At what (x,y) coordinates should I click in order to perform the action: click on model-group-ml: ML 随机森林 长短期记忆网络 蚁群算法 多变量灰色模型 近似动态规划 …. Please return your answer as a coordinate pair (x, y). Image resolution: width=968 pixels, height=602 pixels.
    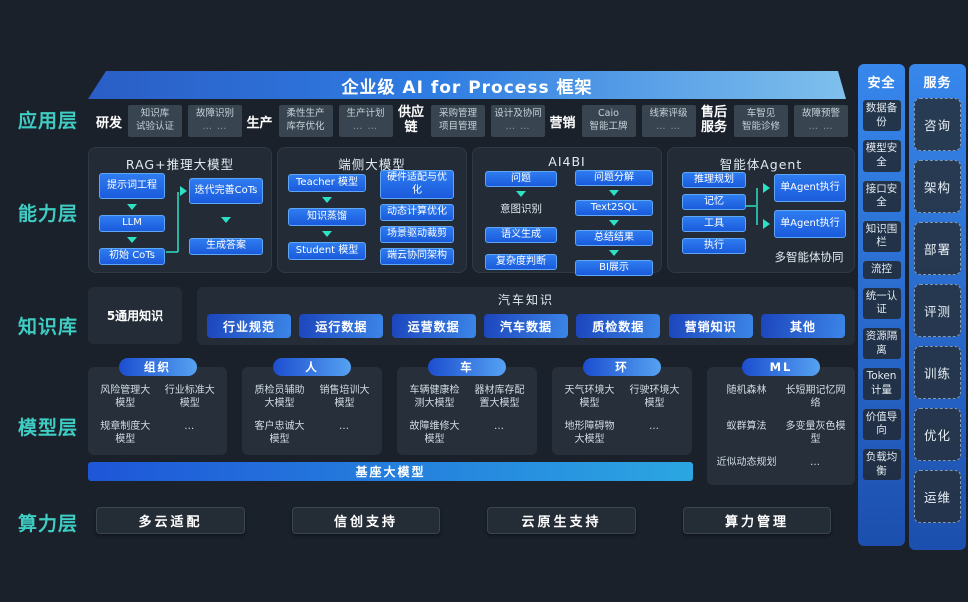
    Looking at the image, I should click on (781, 421).